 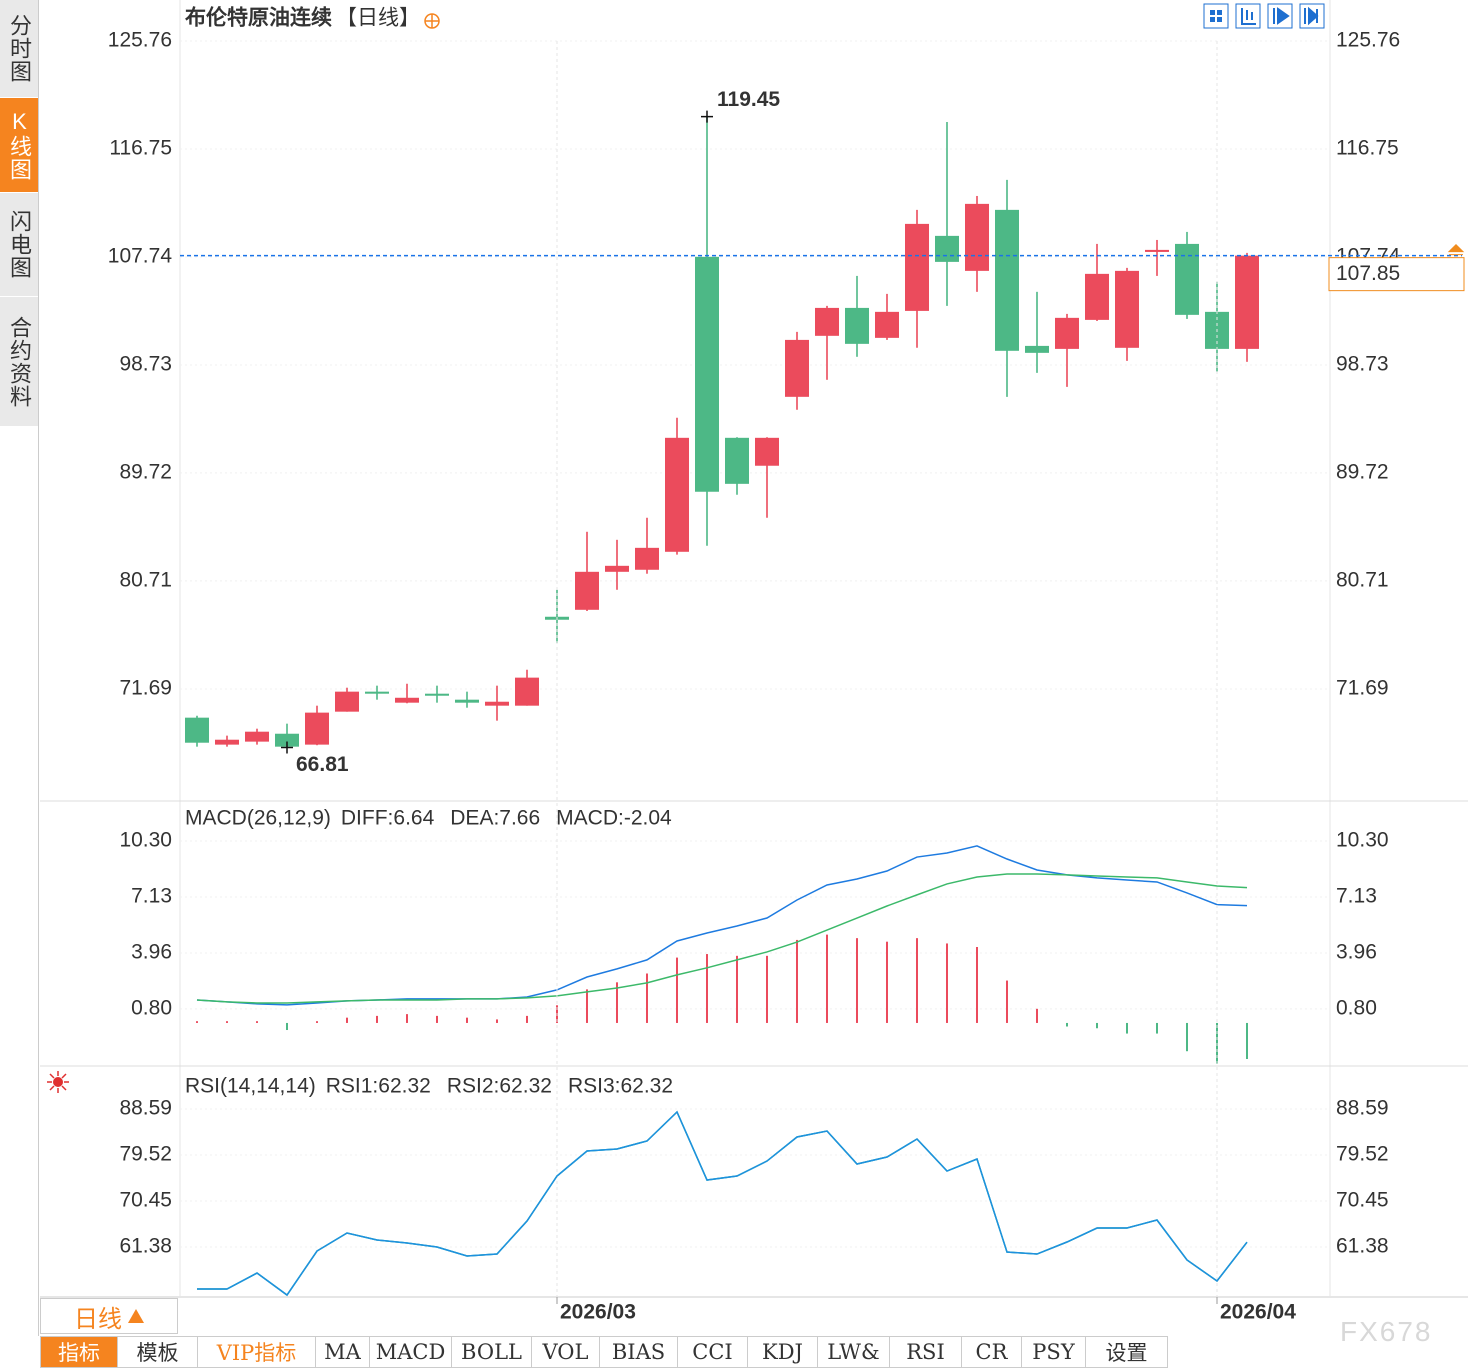 I want to click on side-tab: 闪电图, so click(x=19, y=245).